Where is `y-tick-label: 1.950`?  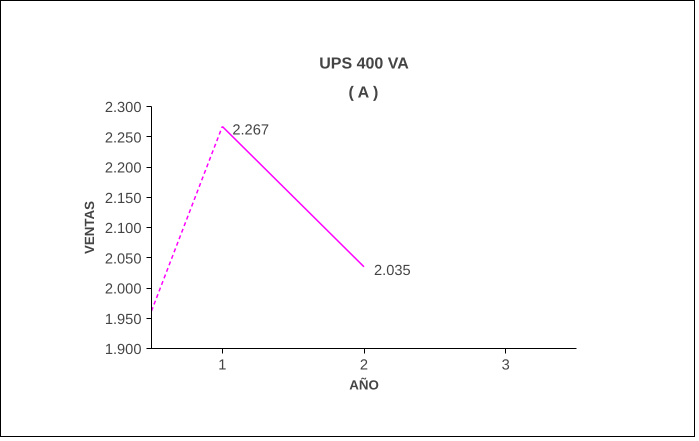
y-tick-label: 1.950 is located at coordinates (123, 320).